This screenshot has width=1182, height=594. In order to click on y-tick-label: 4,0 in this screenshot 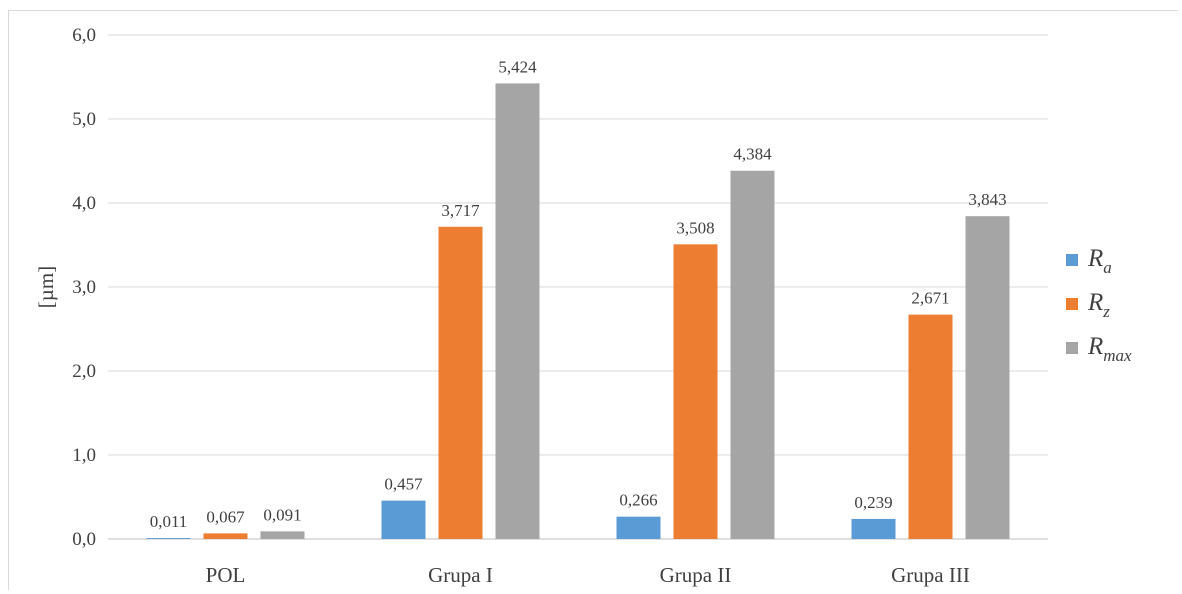, I will do `click(84, 203)`.